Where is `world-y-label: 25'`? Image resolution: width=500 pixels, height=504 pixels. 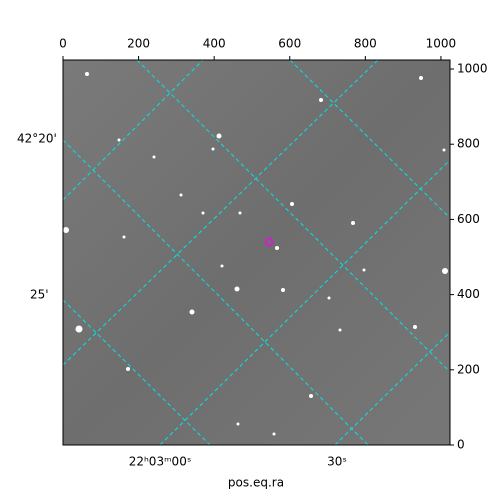
world-y-label: 25' is located at coordinates (39, 295).